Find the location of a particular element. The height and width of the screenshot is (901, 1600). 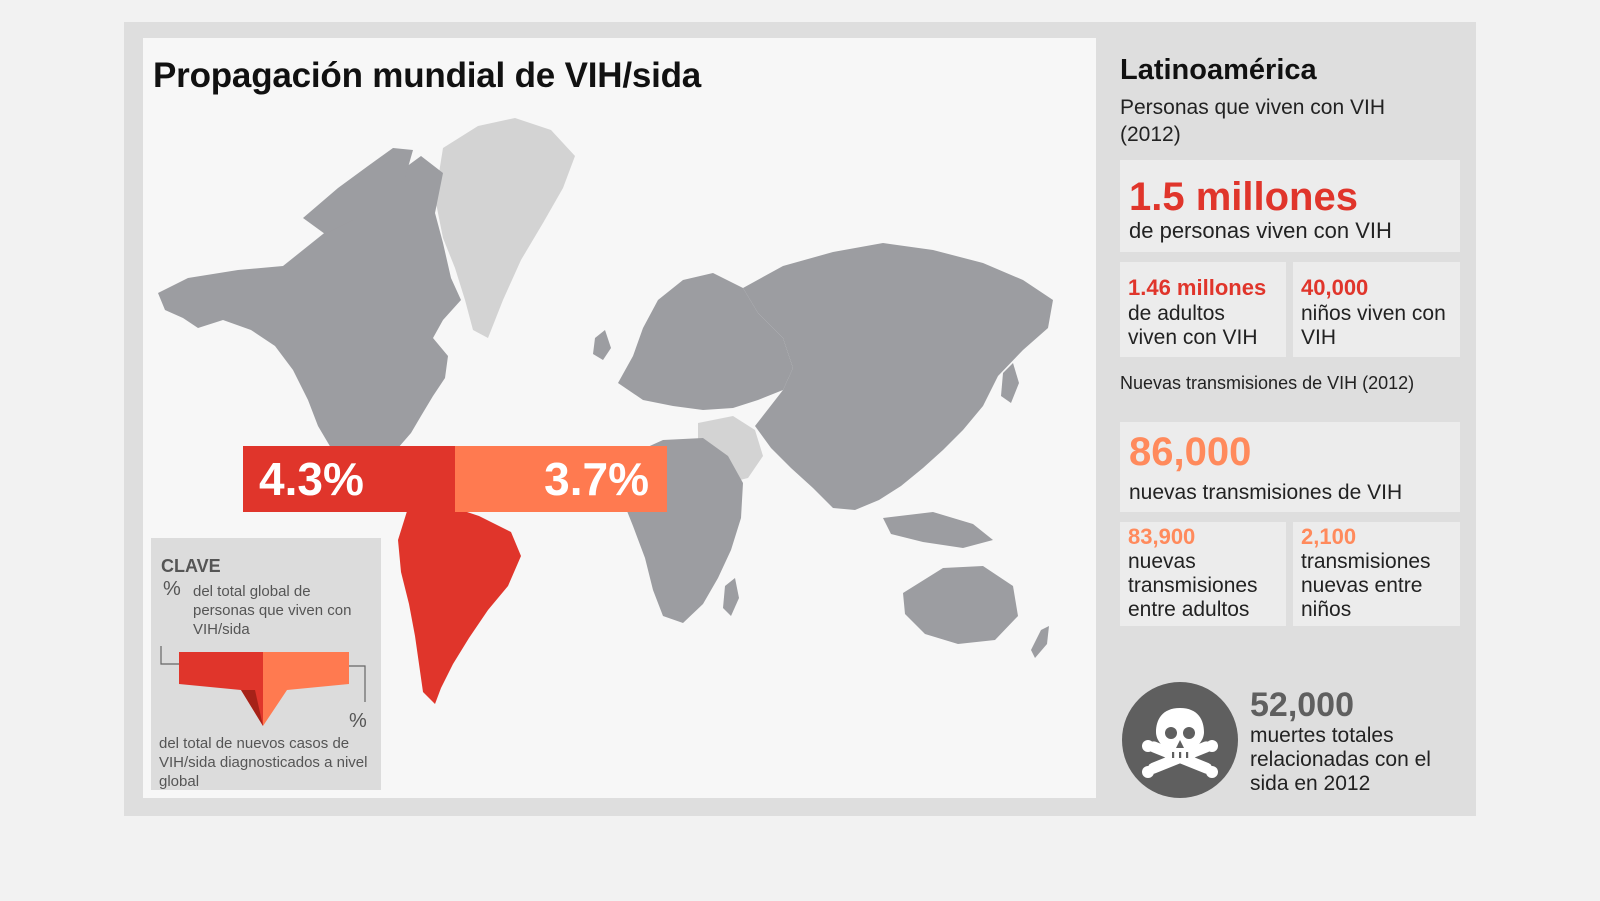

north-america-shape is located at coordinates (309, 313).